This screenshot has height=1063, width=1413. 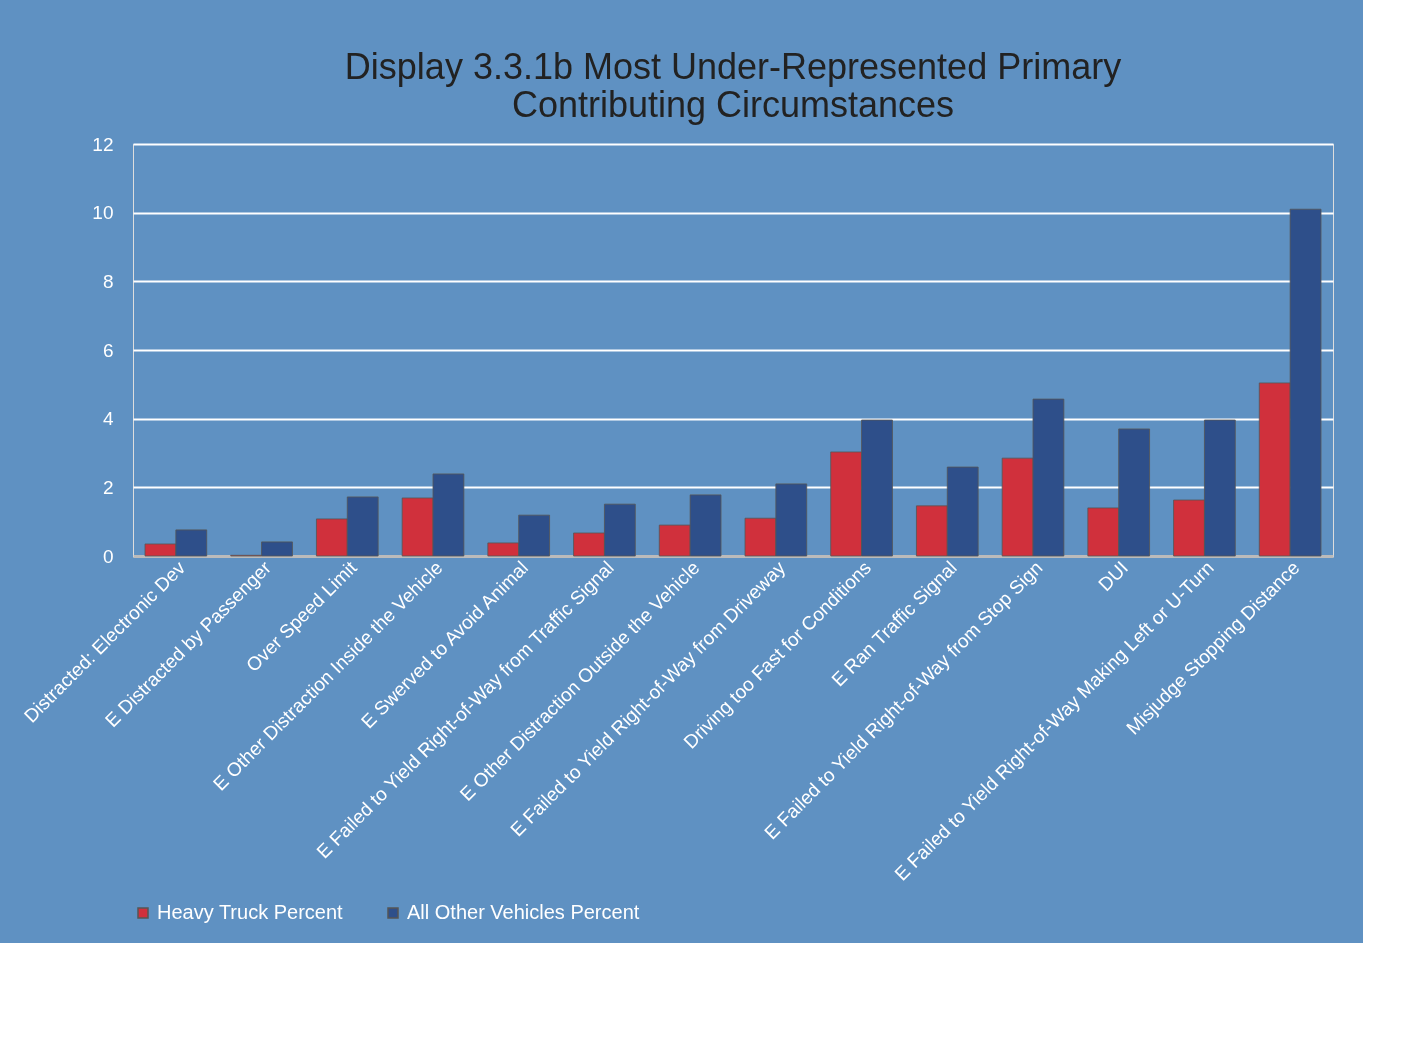 I want to click on y-tick-label: 0, so click(x=108, y=556).